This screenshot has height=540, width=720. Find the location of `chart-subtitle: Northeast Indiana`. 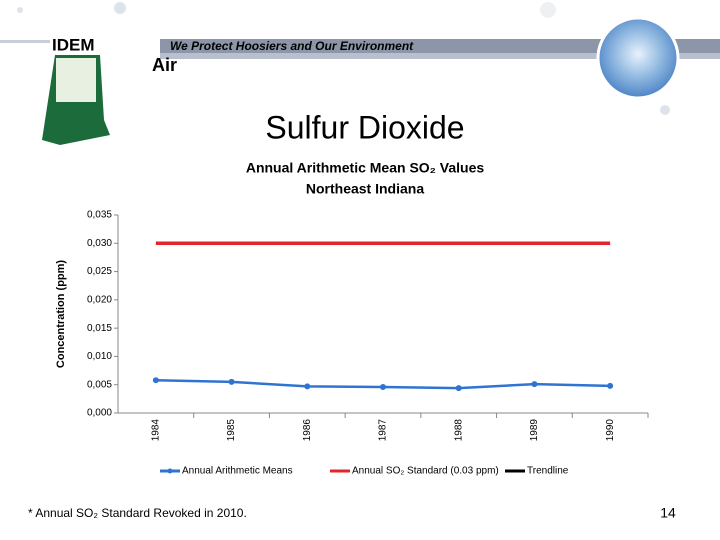

chart-subtitle: Northeast Indiana is located at coordinates (365, 189).